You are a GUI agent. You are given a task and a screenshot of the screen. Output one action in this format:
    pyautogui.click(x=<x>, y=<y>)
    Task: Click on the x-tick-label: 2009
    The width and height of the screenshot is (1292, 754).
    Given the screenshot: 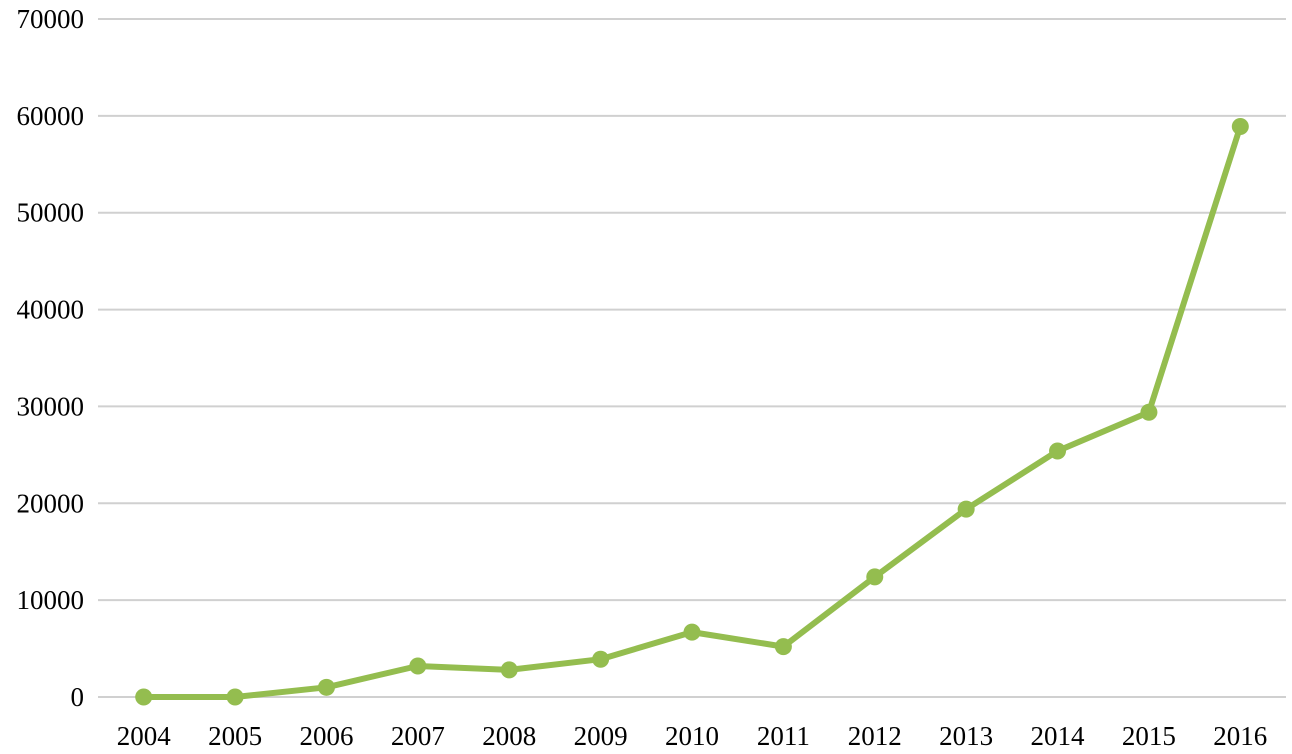 What is the action you would take?
    pyautogui.click(x=601, y=736)
    